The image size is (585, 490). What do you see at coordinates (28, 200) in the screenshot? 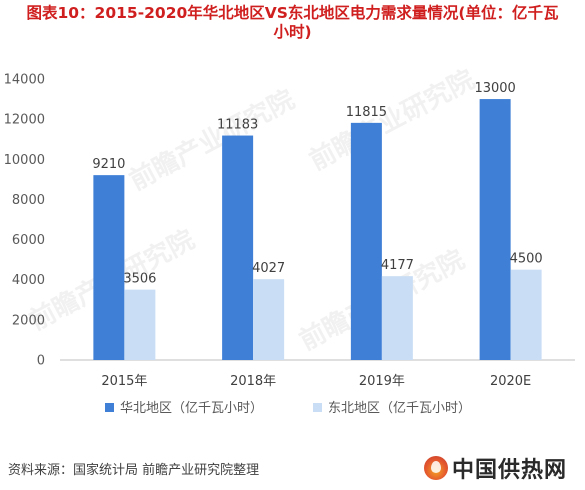
I see `y-tick-label: 8000` at bounding box center [28, 200].